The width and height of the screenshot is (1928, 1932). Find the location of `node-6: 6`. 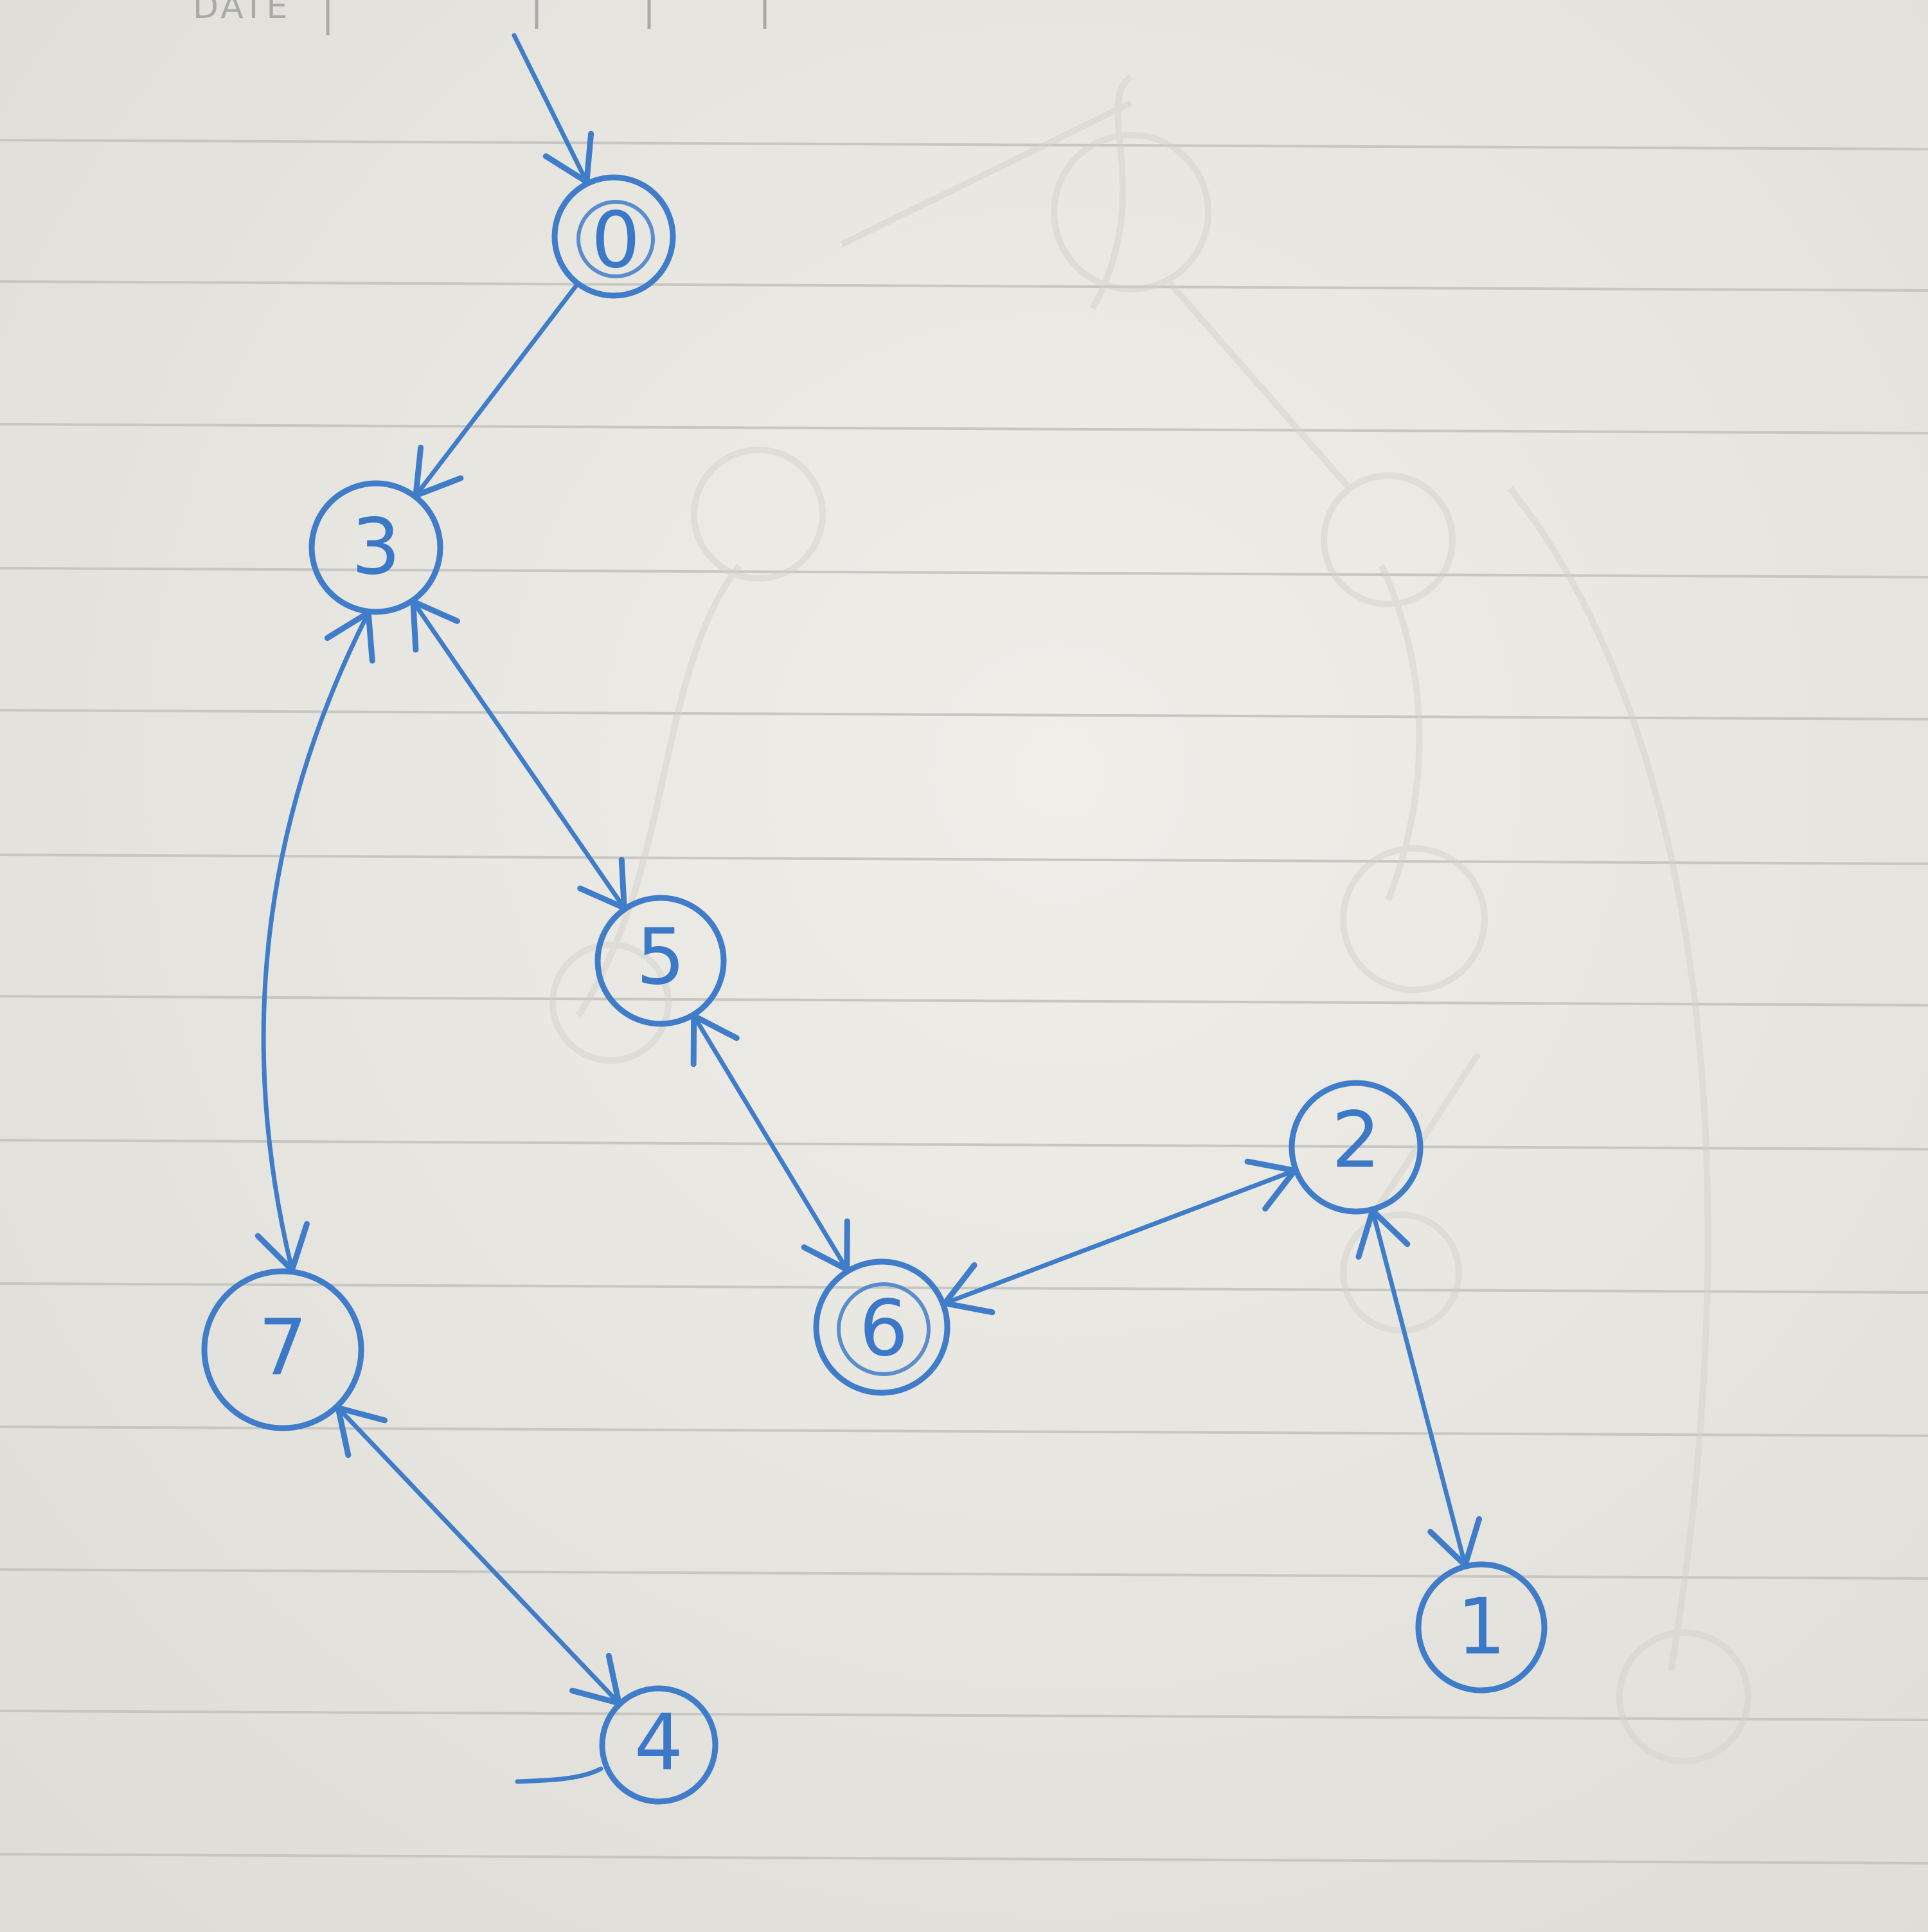

node-6: 6 is located at coordinates (882, 1327).